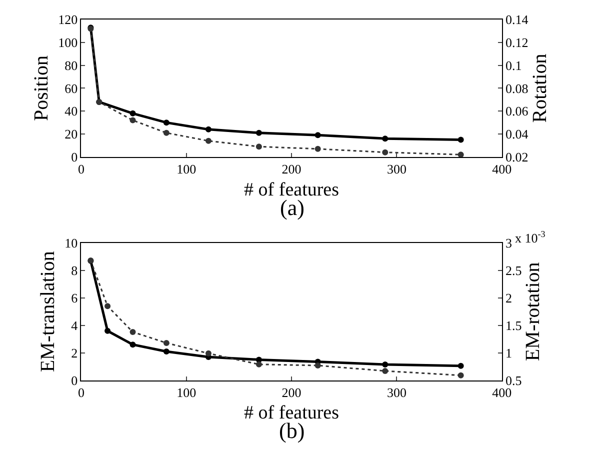  Describe the element at coordinates (517, 111) in the screenshot. I see `y2-tick-label: 0.06` at that location.